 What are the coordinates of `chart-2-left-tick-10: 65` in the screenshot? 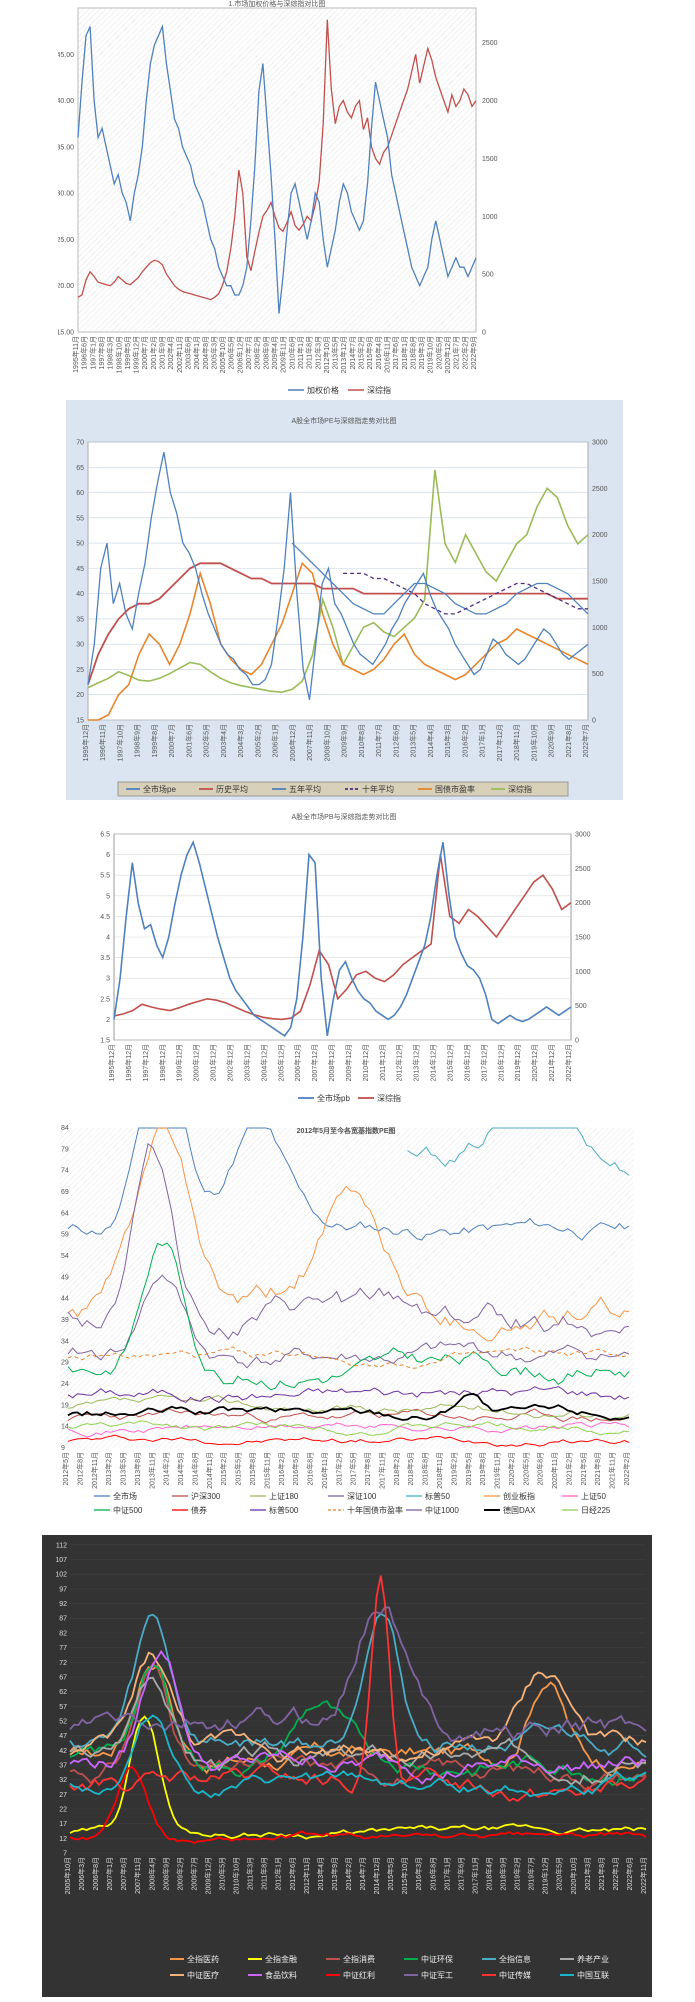 It's located at (80, 468).